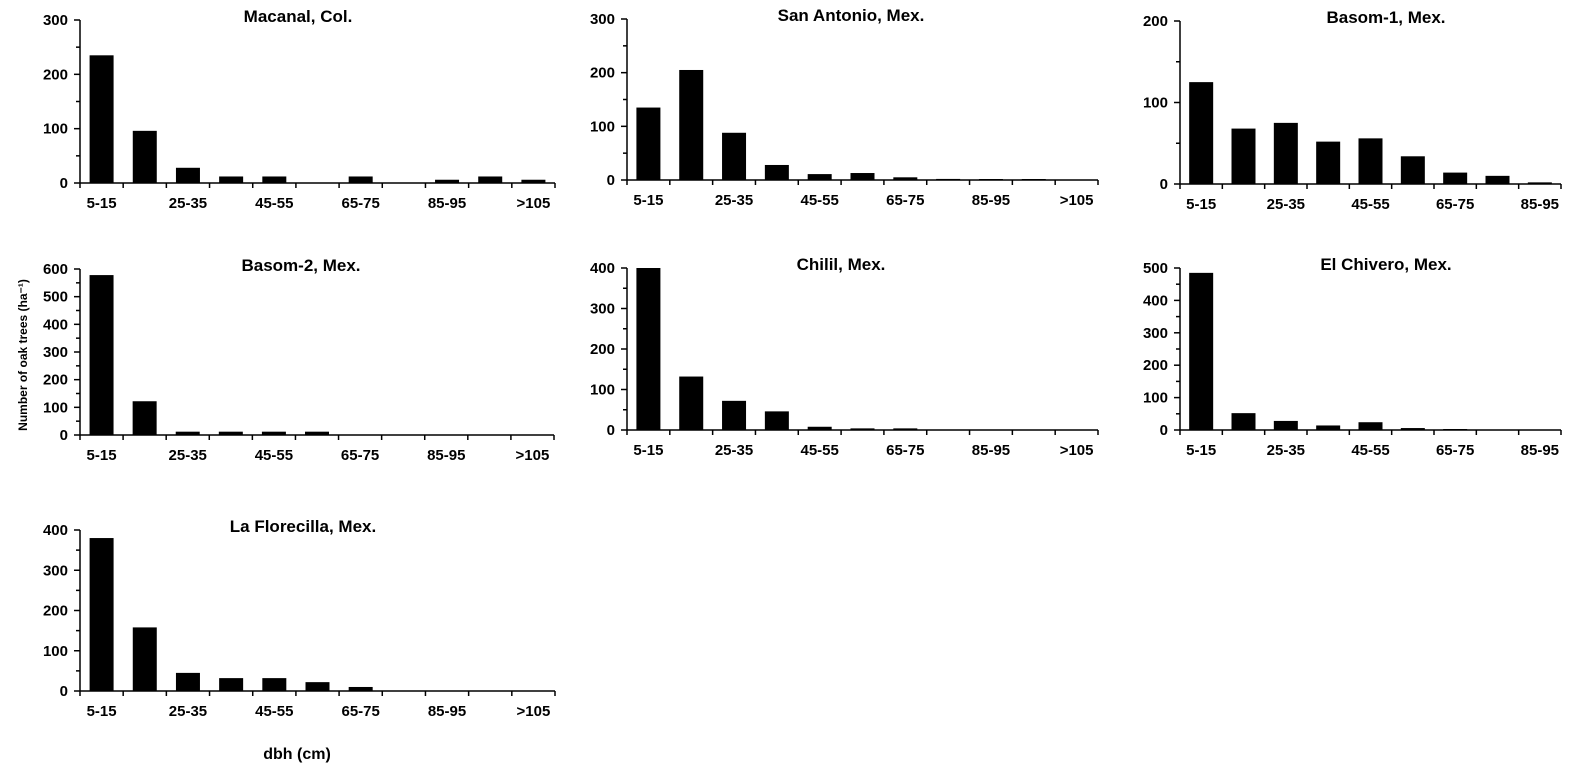 The height and width of the screenshot is (767, 1594). Describe the element at coordinates (55, 269) in the screenshot. I see `y-tick-label: 600` at that location.